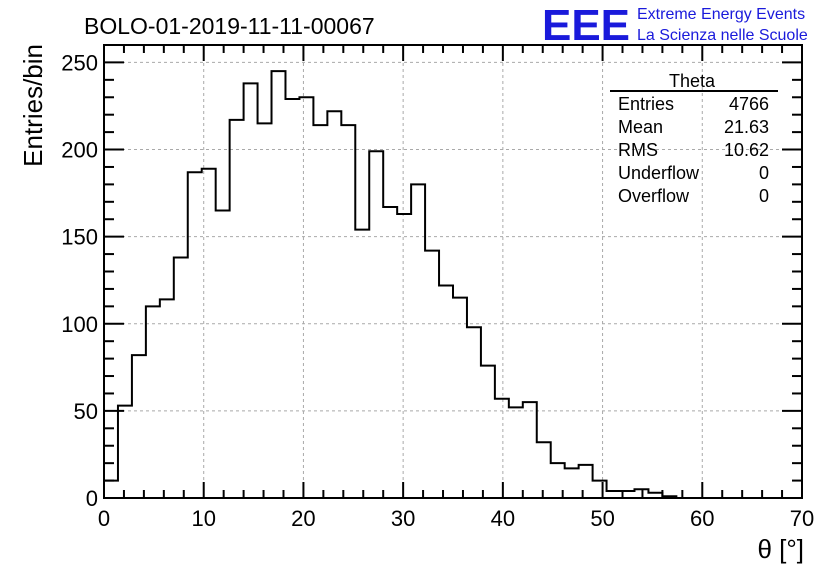  Describe the element at coordinates (203, 518) in the screenshot. I see `x-tick-label: 10` at that location.